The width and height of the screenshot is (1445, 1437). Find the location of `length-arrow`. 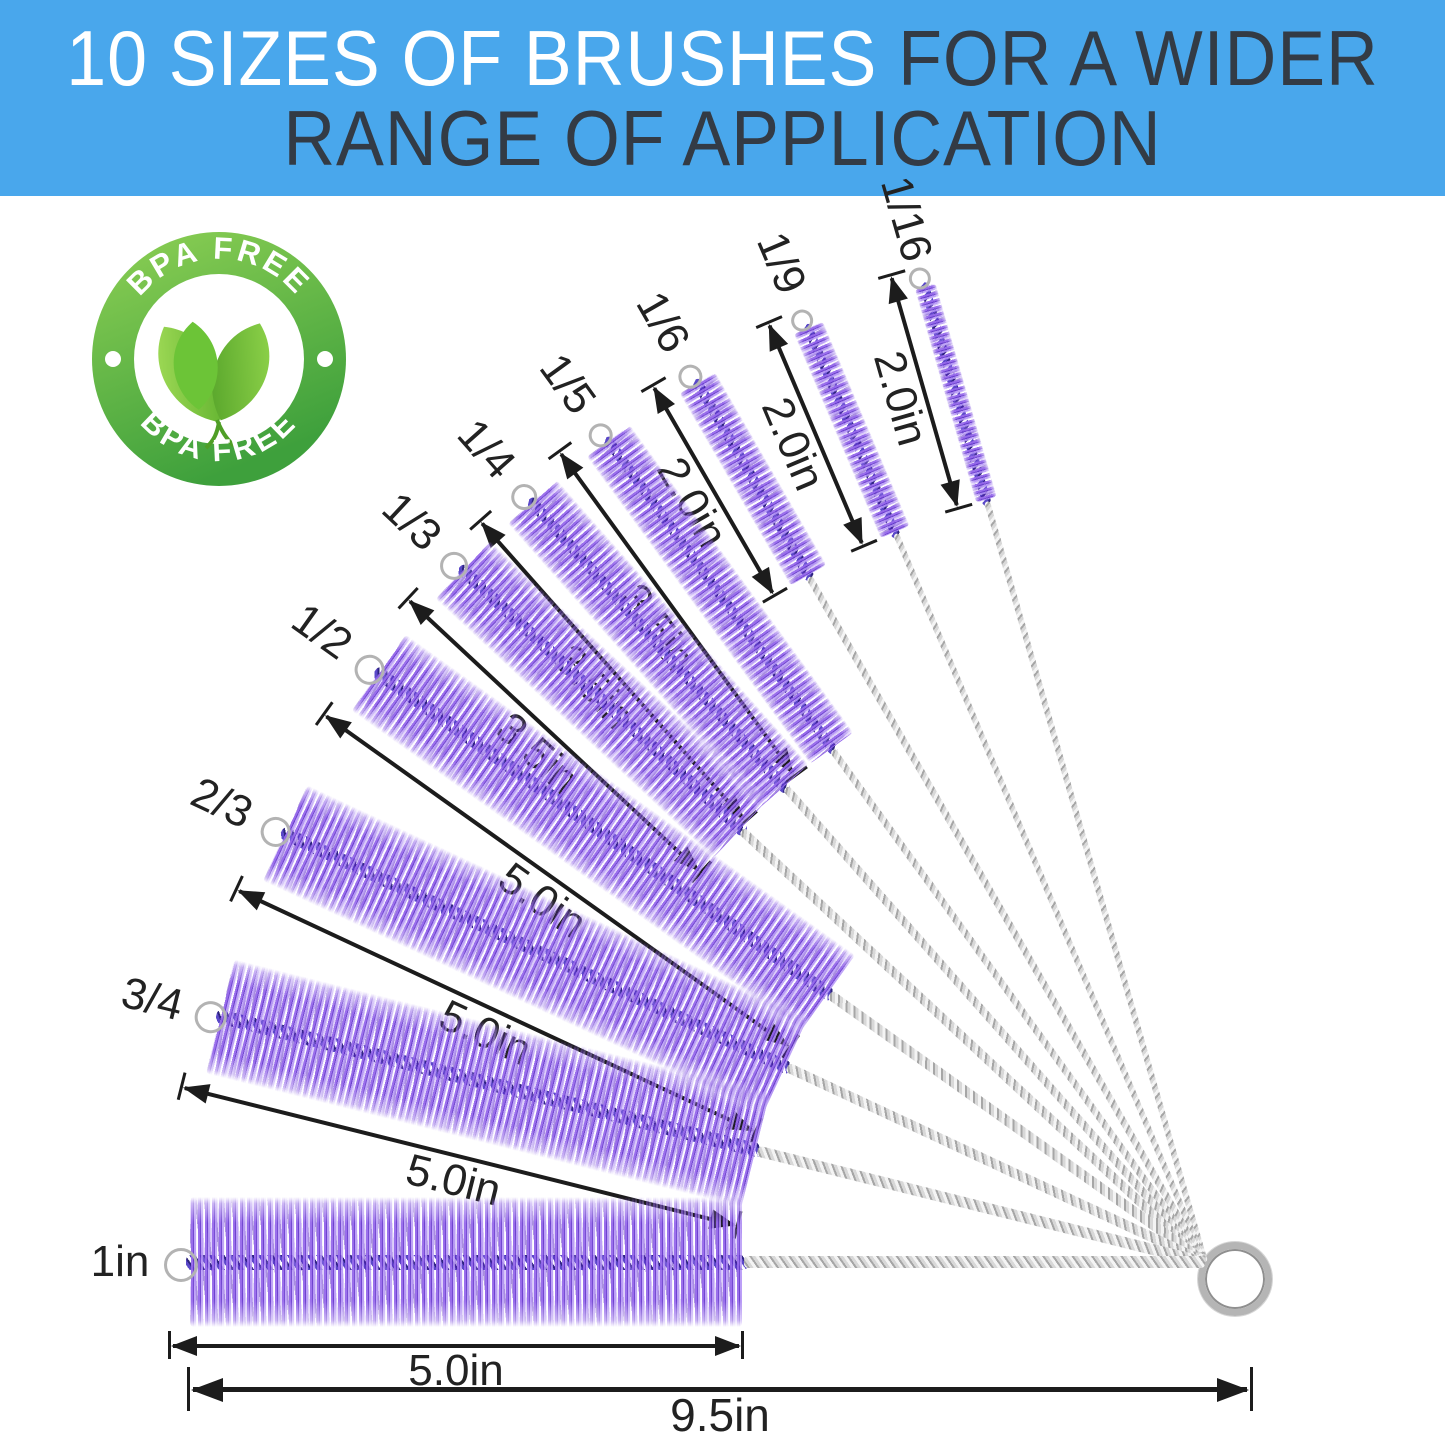

length-arrow is located at coordinates (456, 1345).